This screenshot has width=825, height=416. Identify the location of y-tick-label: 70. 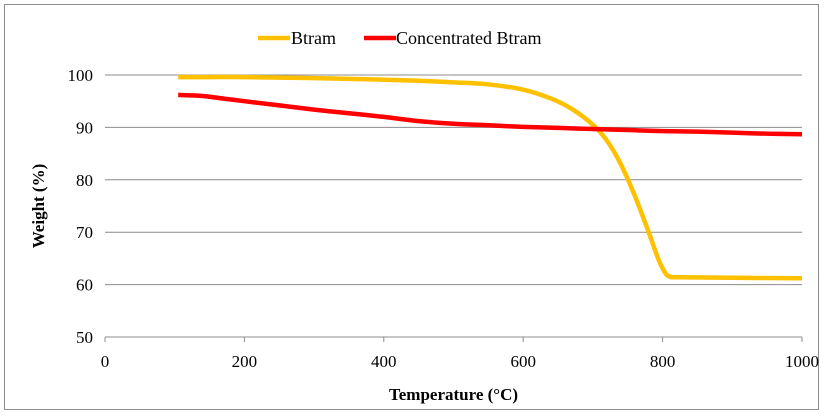
(84, 232).